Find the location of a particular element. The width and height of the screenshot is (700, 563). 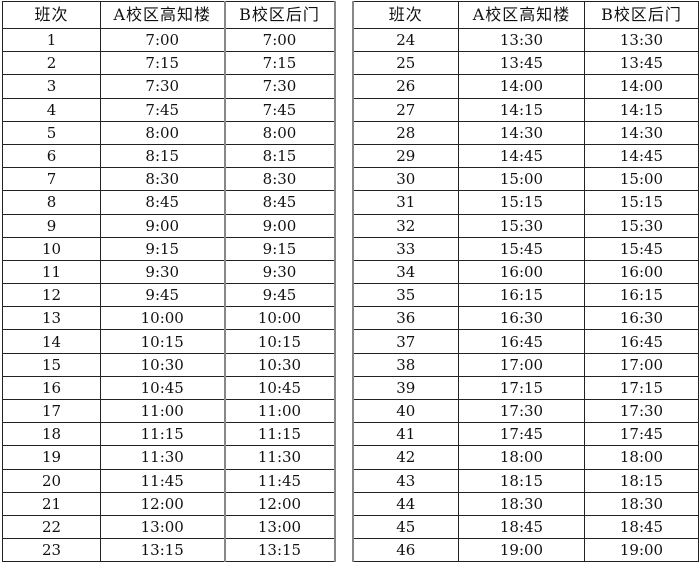

trip-number: 7 is located at coordinates (51, 179).